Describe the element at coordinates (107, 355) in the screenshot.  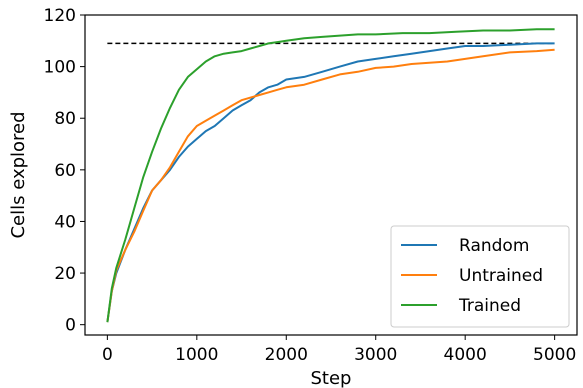
I see `x-tick-label: 0` at that location.